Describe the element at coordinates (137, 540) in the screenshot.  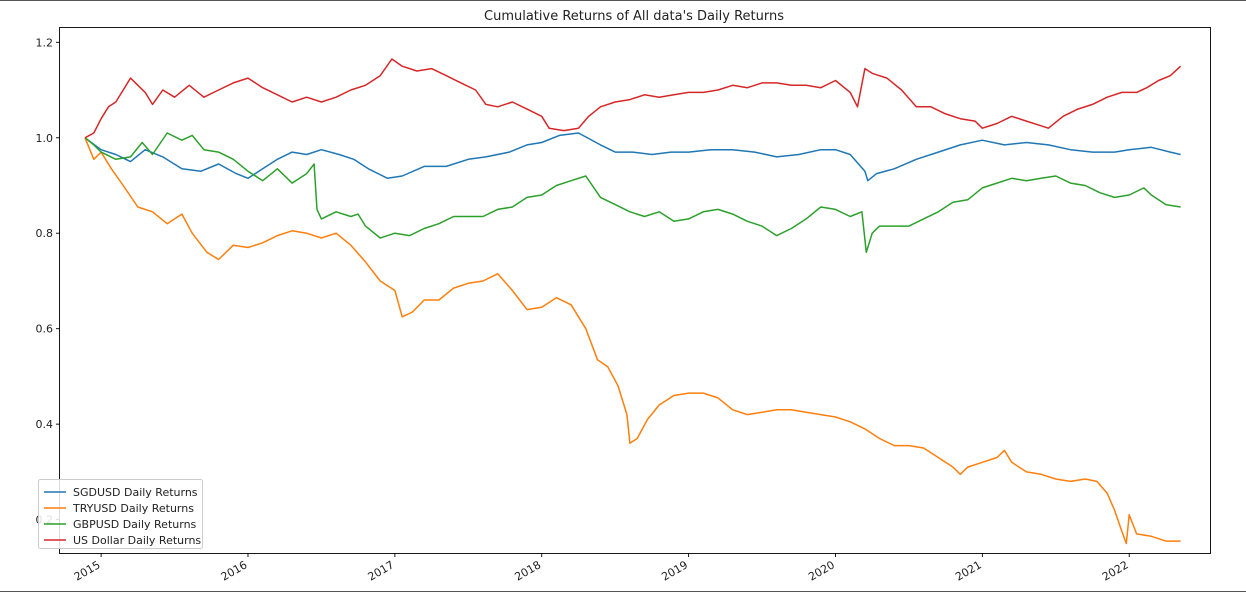
I see `legend-label-3: US Dollar Daily Returns` at that location.